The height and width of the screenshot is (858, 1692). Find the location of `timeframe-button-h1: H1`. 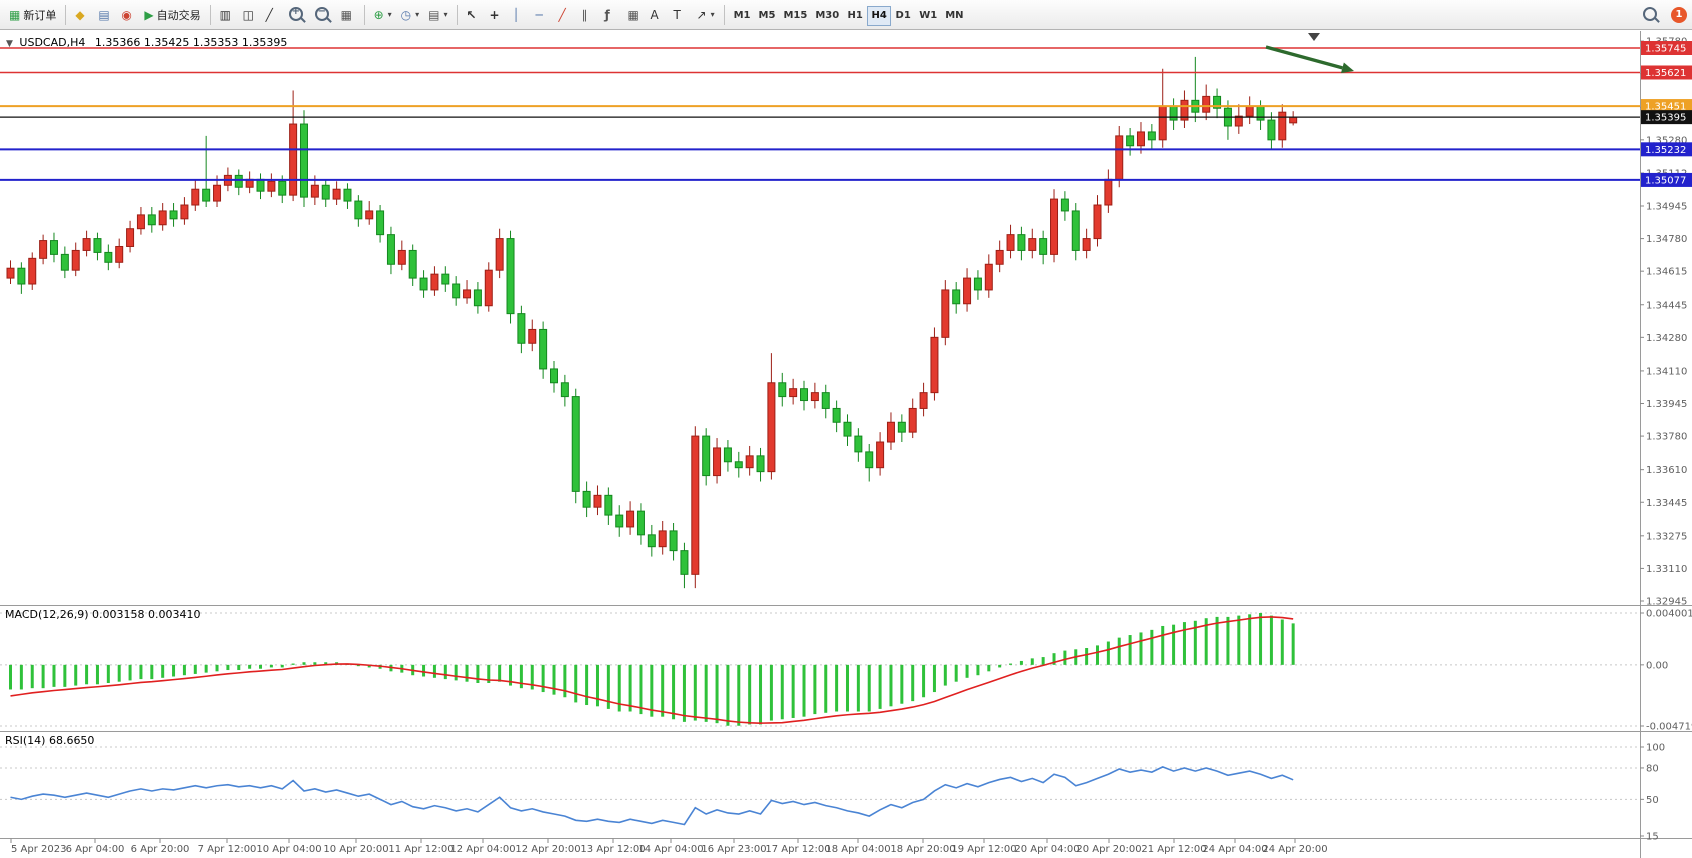

timeframe-button-h1: H1 is located at coordinates (855, 16).